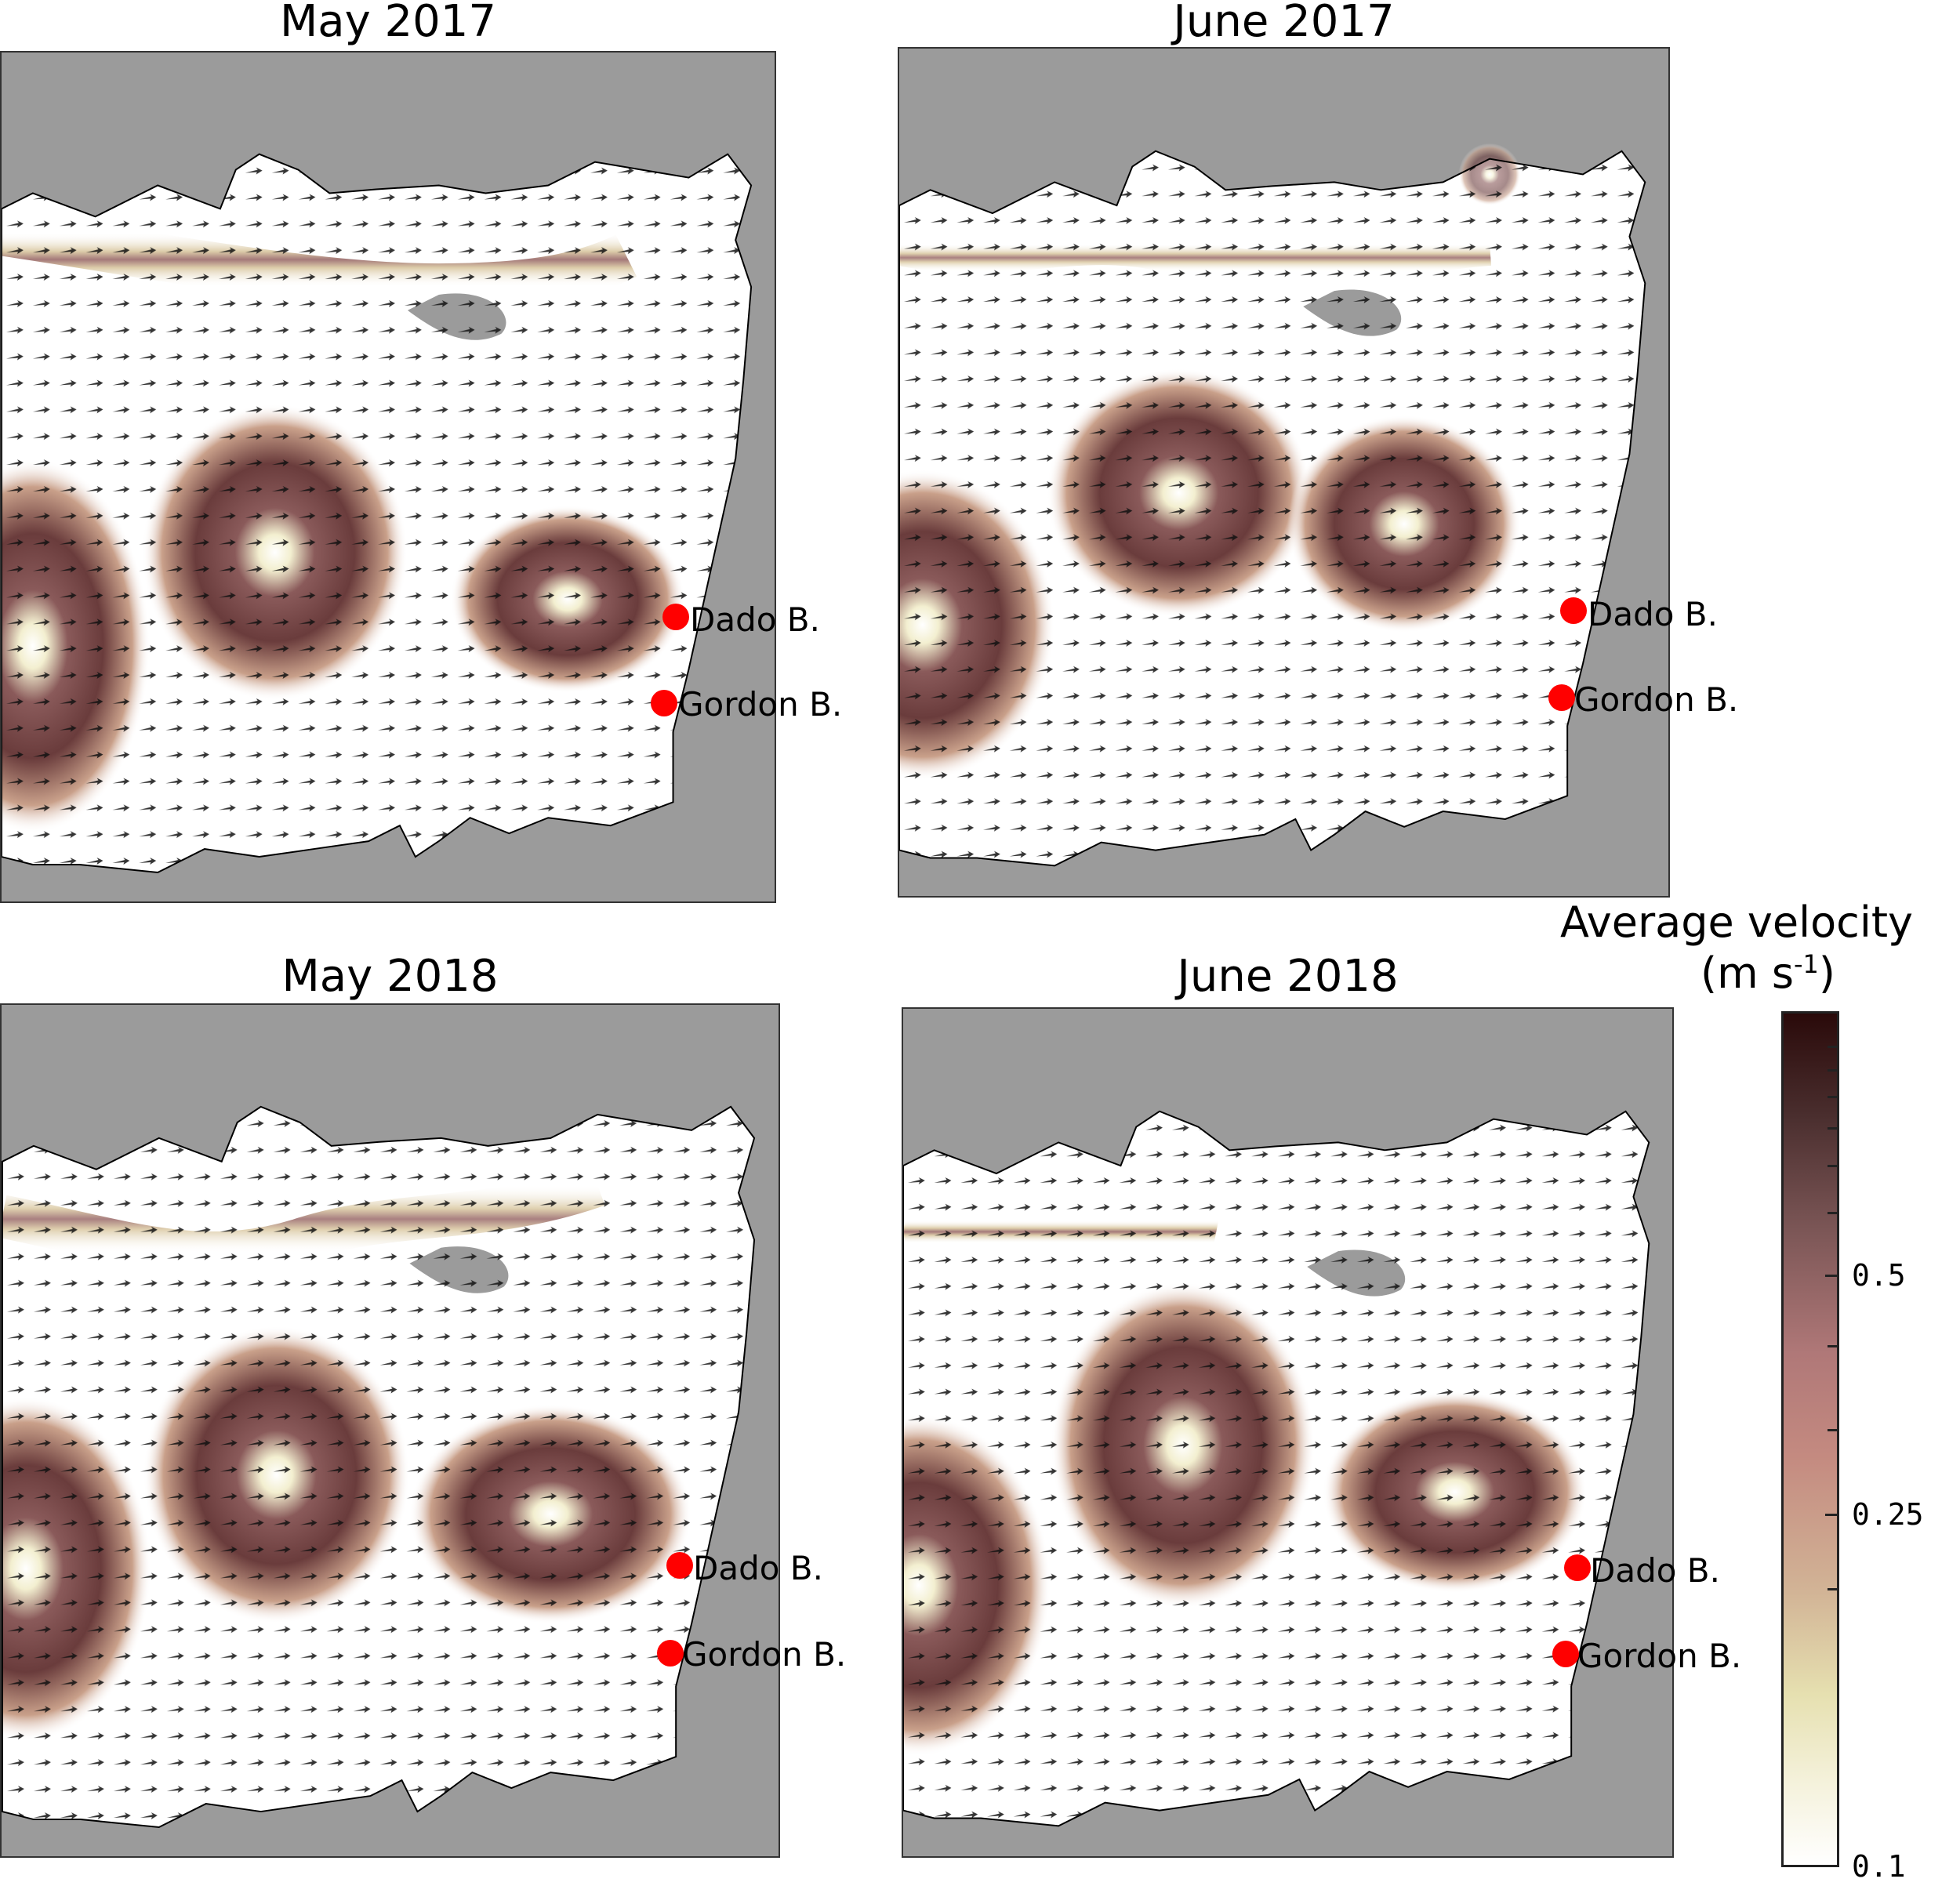 Image resolution: width=1960 pixels, height=1886 pixels. I want to click on colorbar, so click(1810, 1439).